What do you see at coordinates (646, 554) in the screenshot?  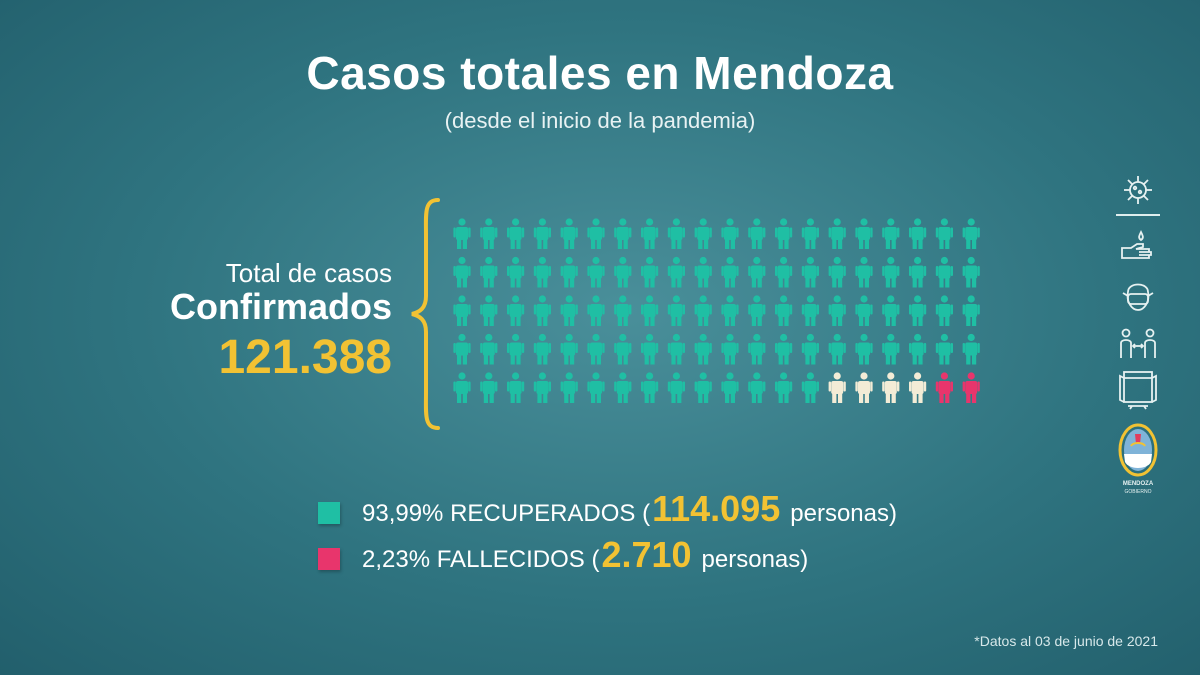 I see `deceased-number: 2.710` at bounding box center [646, 554].